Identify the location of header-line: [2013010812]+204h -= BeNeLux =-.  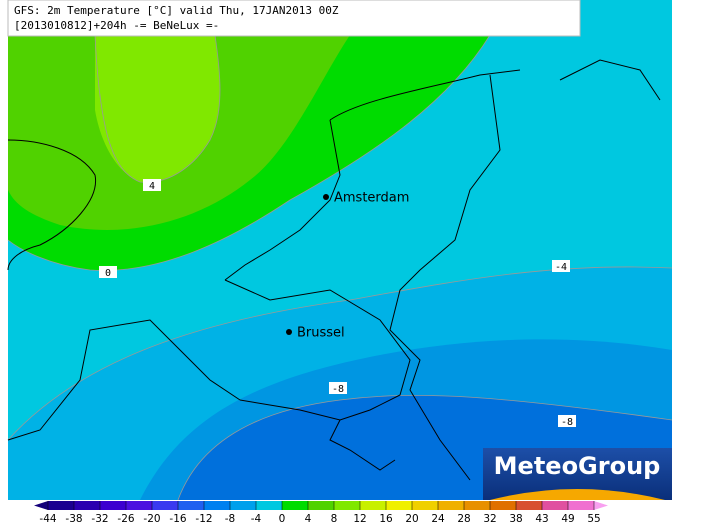
(116, 25).